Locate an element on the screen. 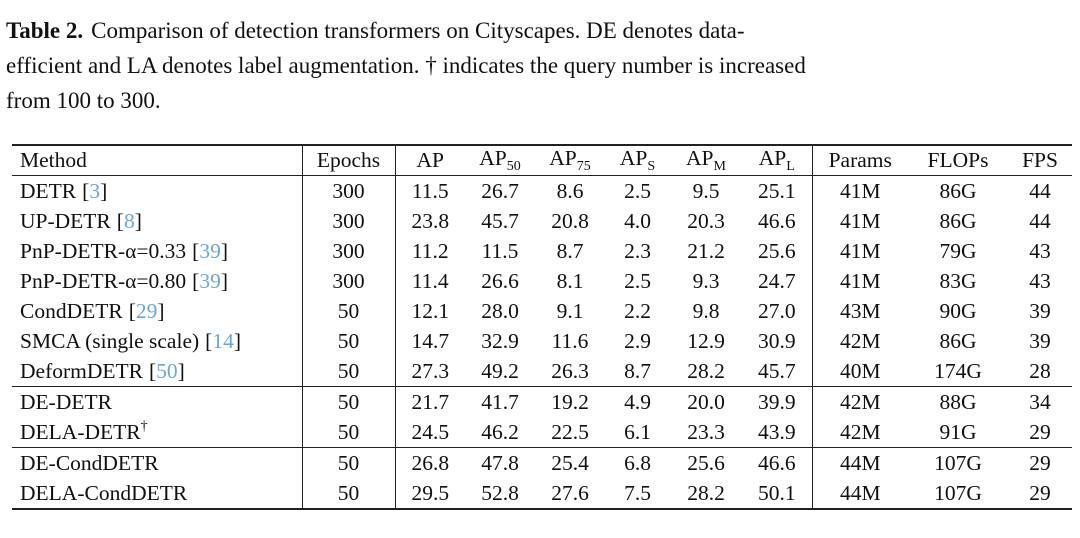  value-cell: 49.2 is located at coordinates (500, 370).